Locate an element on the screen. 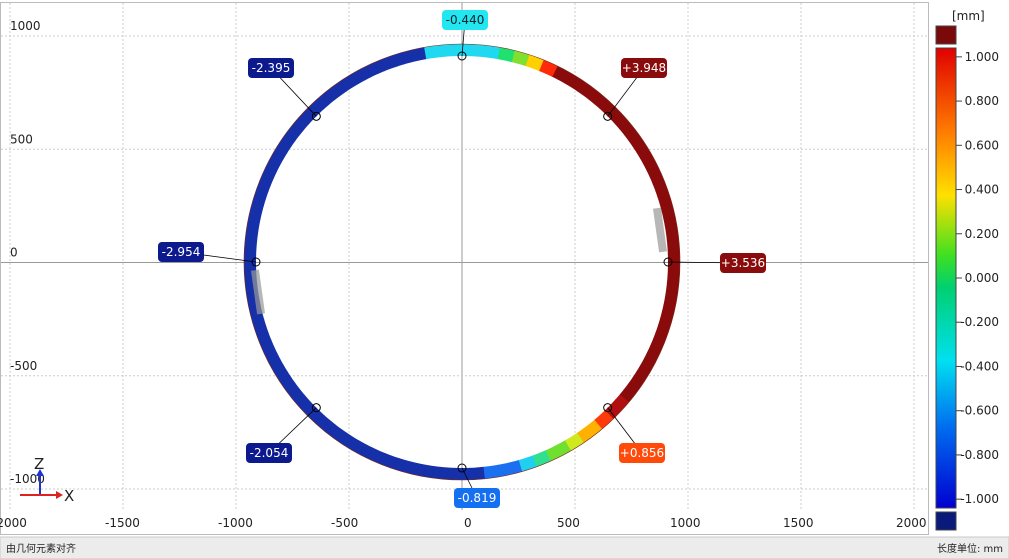 This screenshot has width=1009, height=559. colorbar-tick-label: 1.000 is located at coordinates (982, 57).